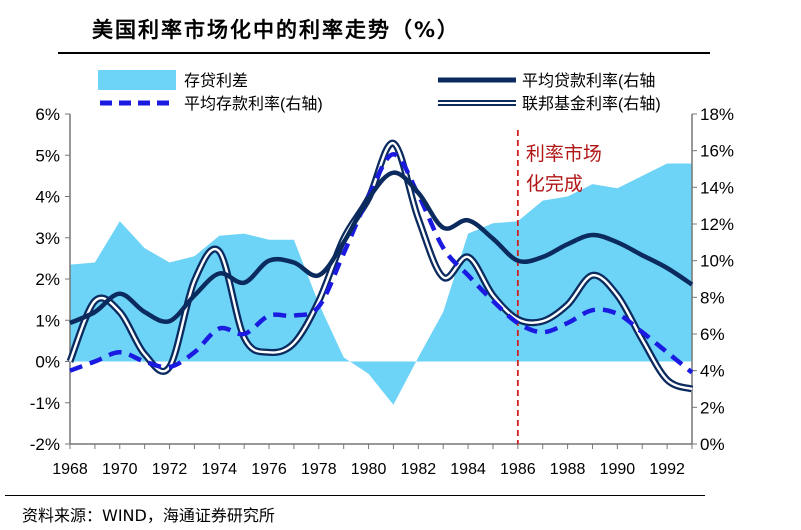 This screenshot has height=530, width=801. What do you see at coordinates (47, 362) in the screenshot?
I see `left-axis-tick-label: 0%` at bounding box center [47, 362].